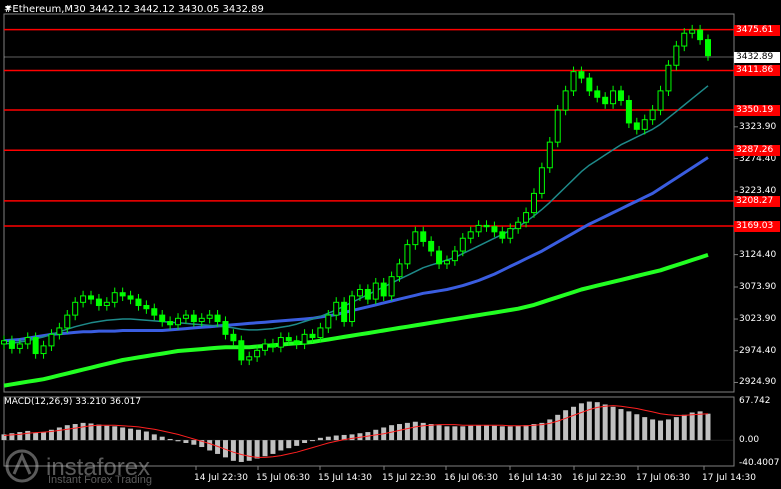  I want to click on level-price-label: 3350.19, so click(757, 110).